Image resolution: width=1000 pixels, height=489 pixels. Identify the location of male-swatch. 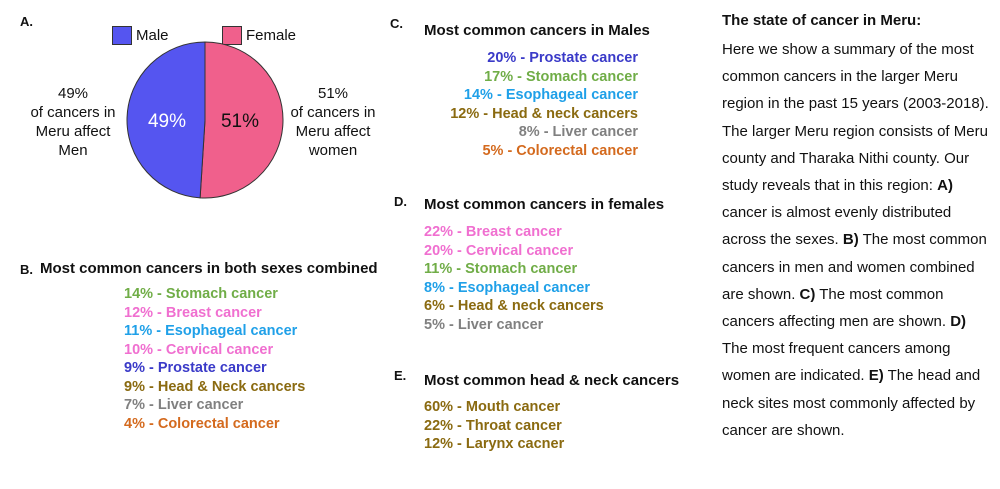
(122, 35).